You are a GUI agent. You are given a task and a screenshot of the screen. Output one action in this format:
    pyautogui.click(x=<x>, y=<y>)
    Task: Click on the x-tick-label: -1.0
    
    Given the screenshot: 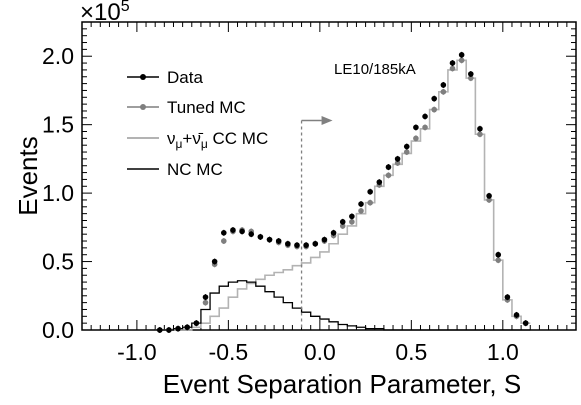 What is the action you would take?
    pyautogui.click(x=137, y=352)
    